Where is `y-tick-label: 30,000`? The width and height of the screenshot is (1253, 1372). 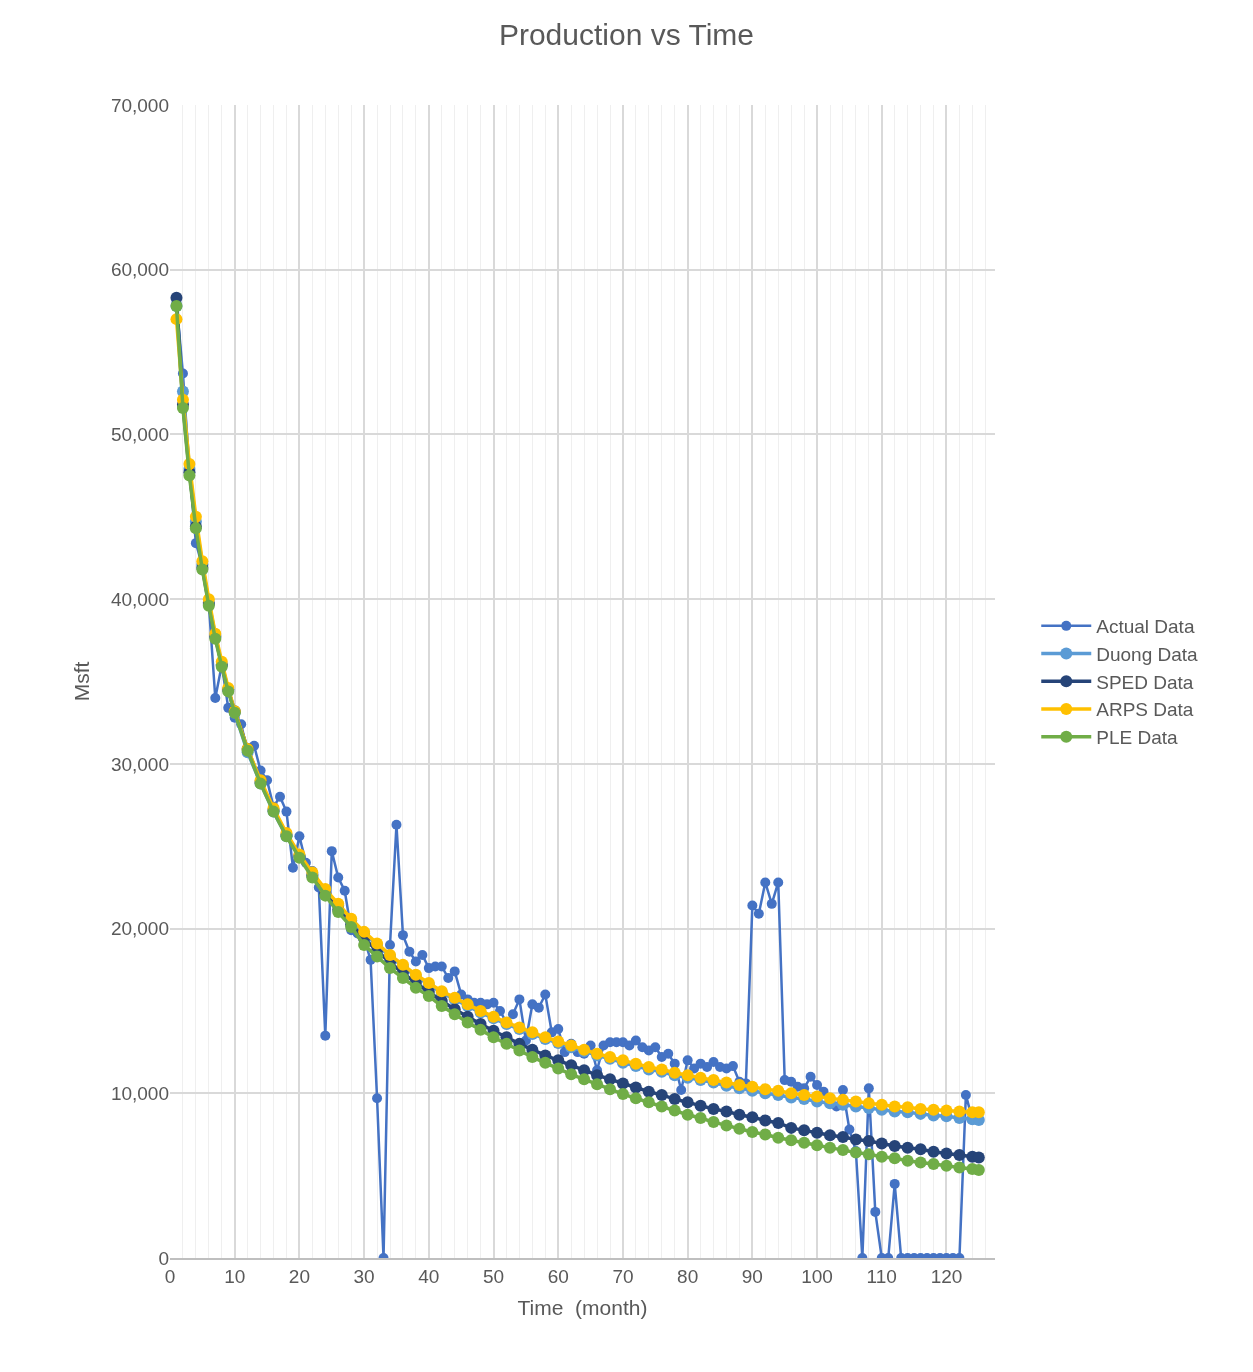 y-tick-label: 30,000 is located at coordinates (139, 764).